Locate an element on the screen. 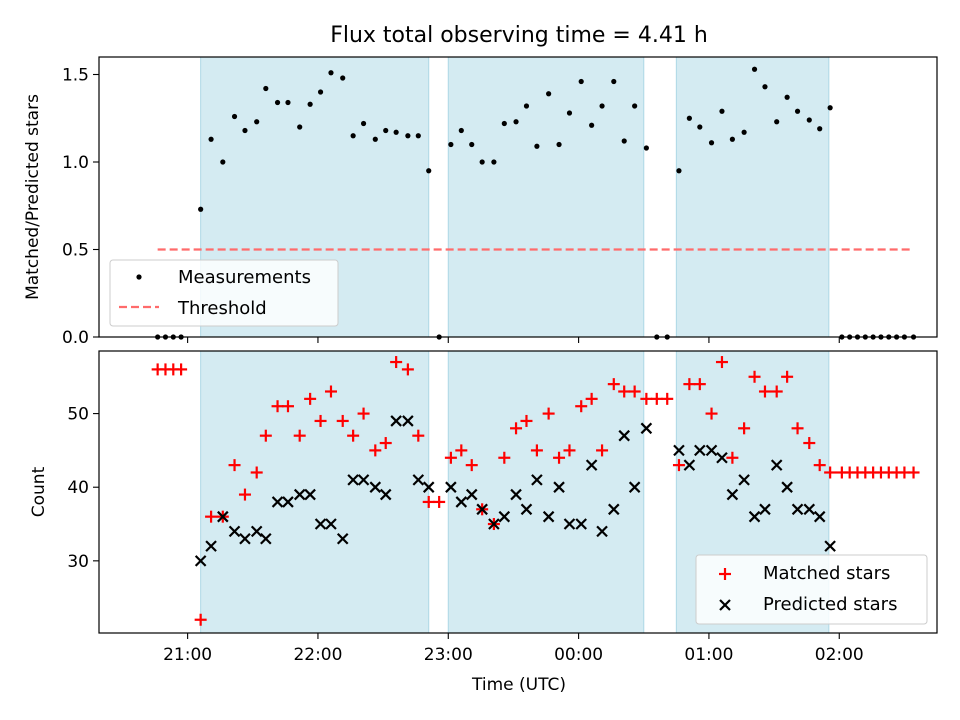 The width and height of the screenshot is (960, 720). ratio-y-axis: 0.0 0.5 1.0 1.5 is located at coordinates (80, 207).